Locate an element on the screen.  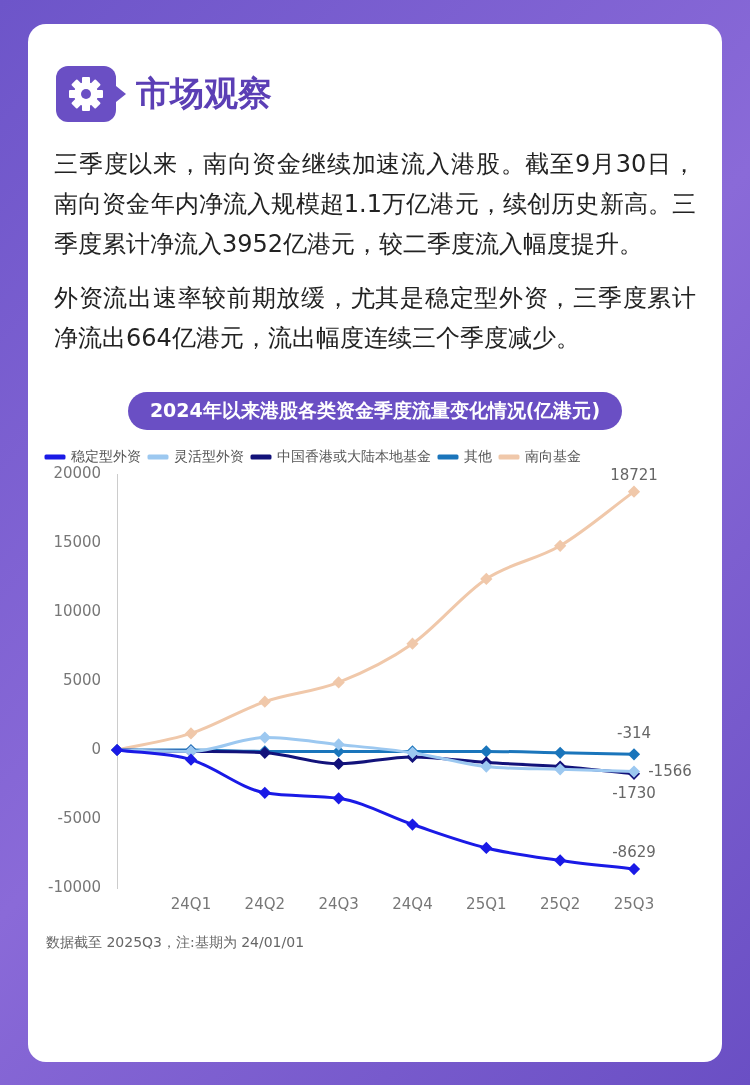
y-tick-label: 20000 is located at coordinates (77, 472).